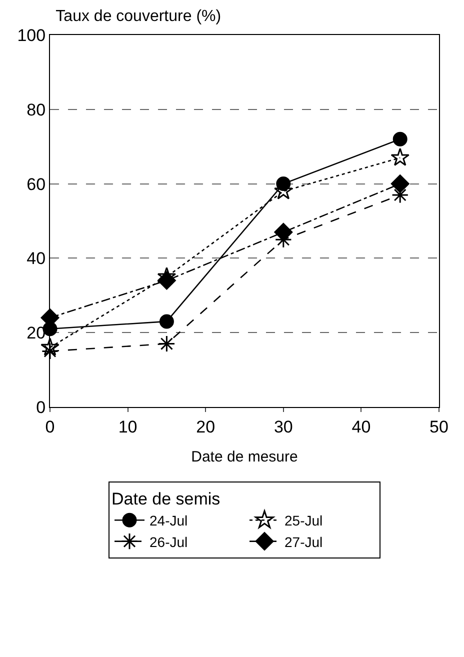 This screenshot has width=464, height=657. What do you see at coordinates (303, 542) in the screenshot?
I see `legend-label: 27-Jul` at bounding box center [303, 542].